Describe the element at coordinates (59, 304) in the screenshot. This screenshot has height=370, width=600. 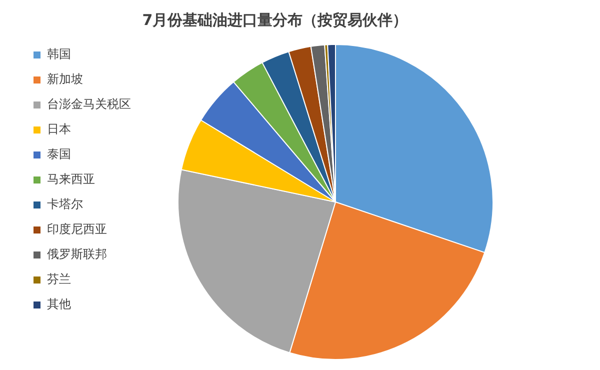
I see `legend-label: 其他` at that location.